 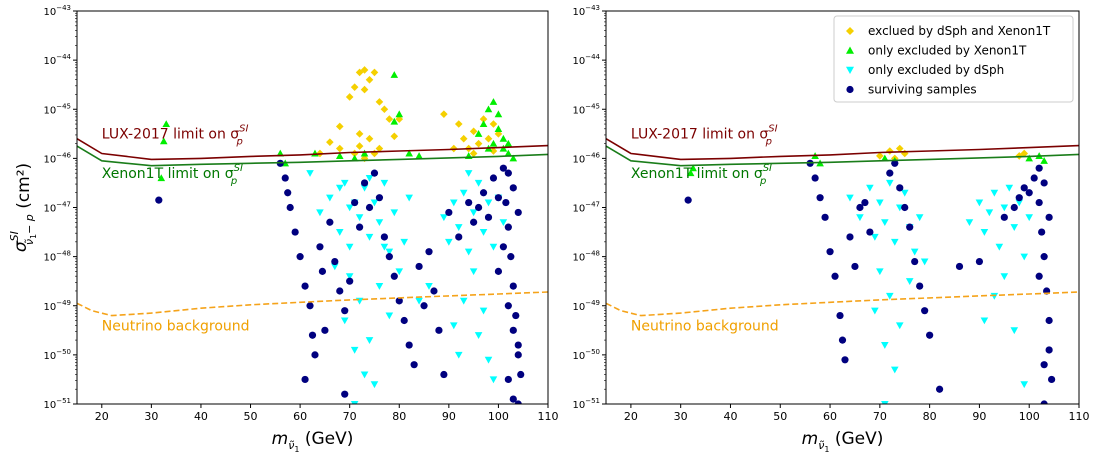 What do you see at coordinates (953, 59) in the screenshot?
I see `legend-box` at bounding box center [953, 59].